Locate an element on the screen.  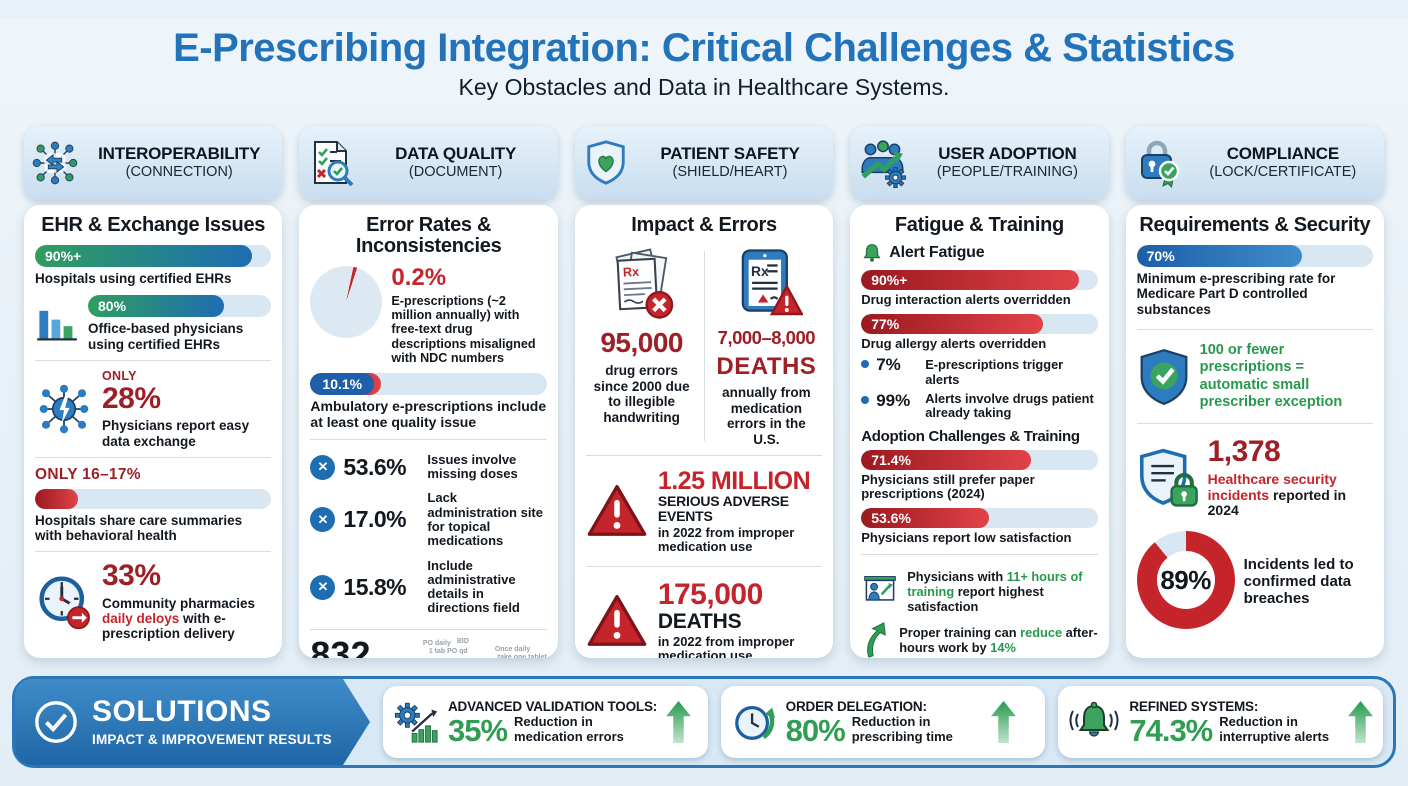
compliance-header: COMPLIANCE (LOCK/CERTIFICATE) is located at coordinates (1255, 163).